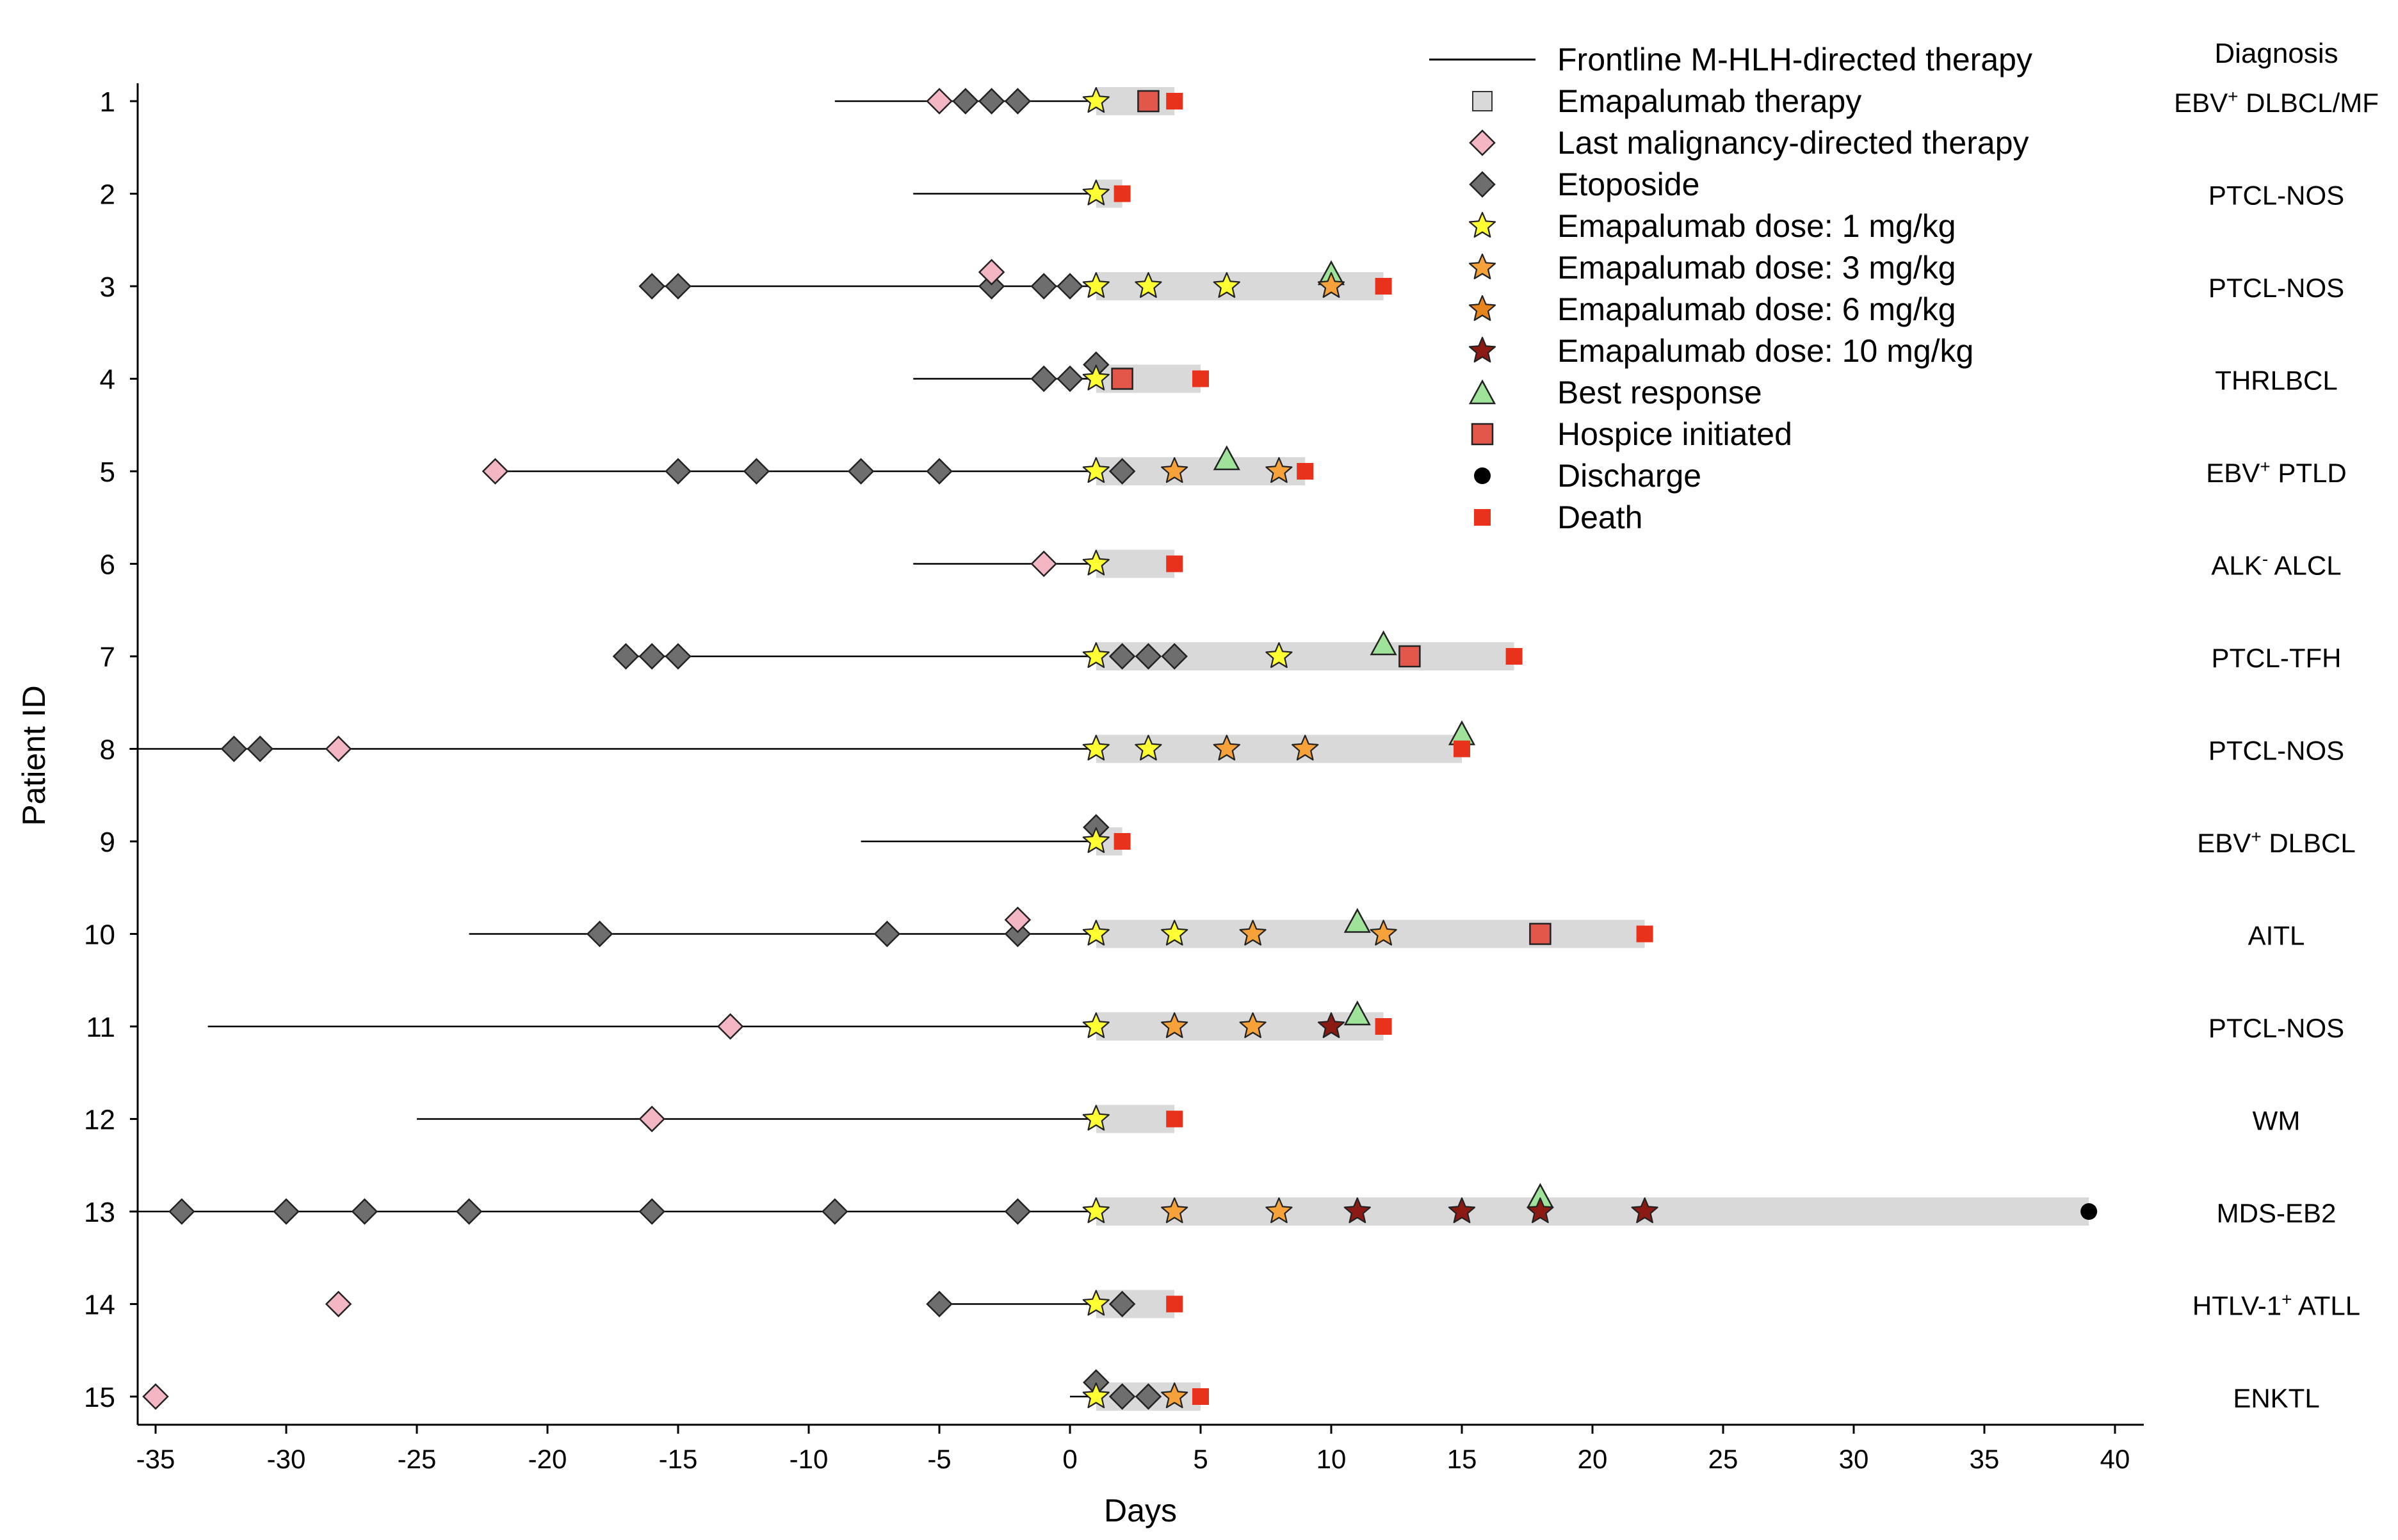 This screenshot has width=2398, height=1540. What do you see at coordinates (2276, 565) in the screenshot?
I see `diagnosis-label: ALK- ALCL` at bounding box center [2276, 565].